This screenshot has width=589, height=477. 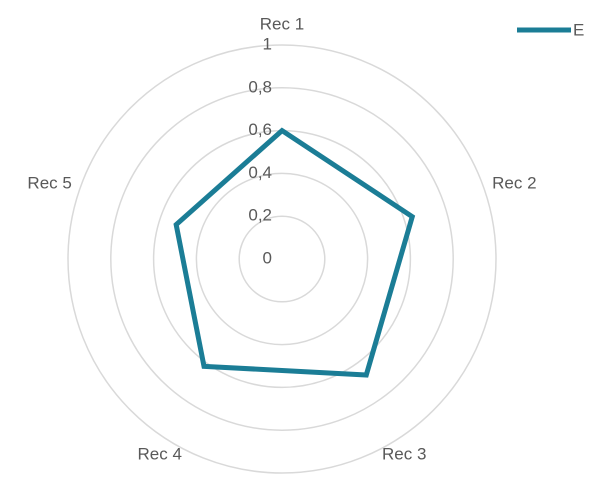 I want to click on r-tick-label: 0,2, so click(x=260, y=215).